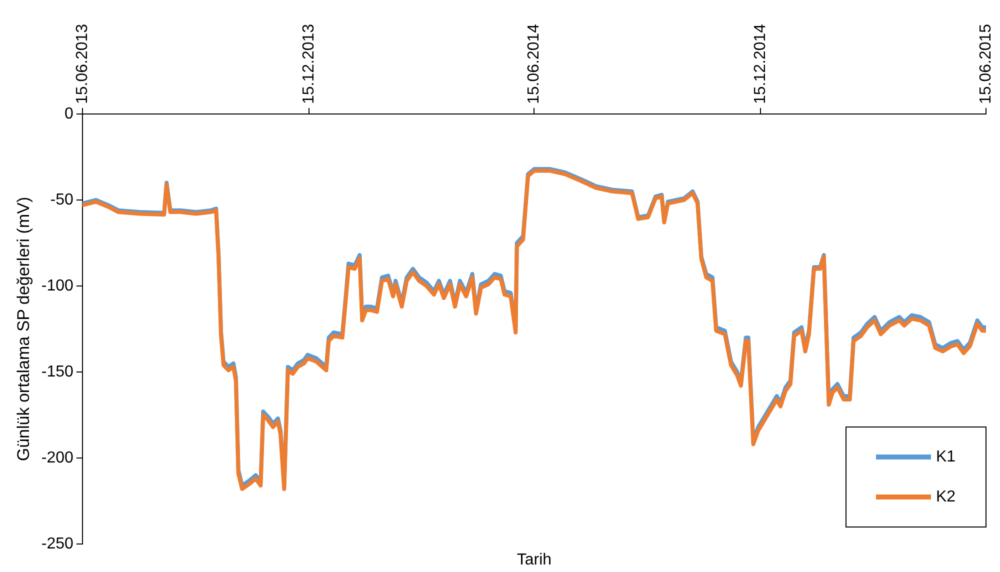  Describe the element at coordinates (985, 64) in the screenshot. I see `x-tick-label: 15.06.2015` at that location.